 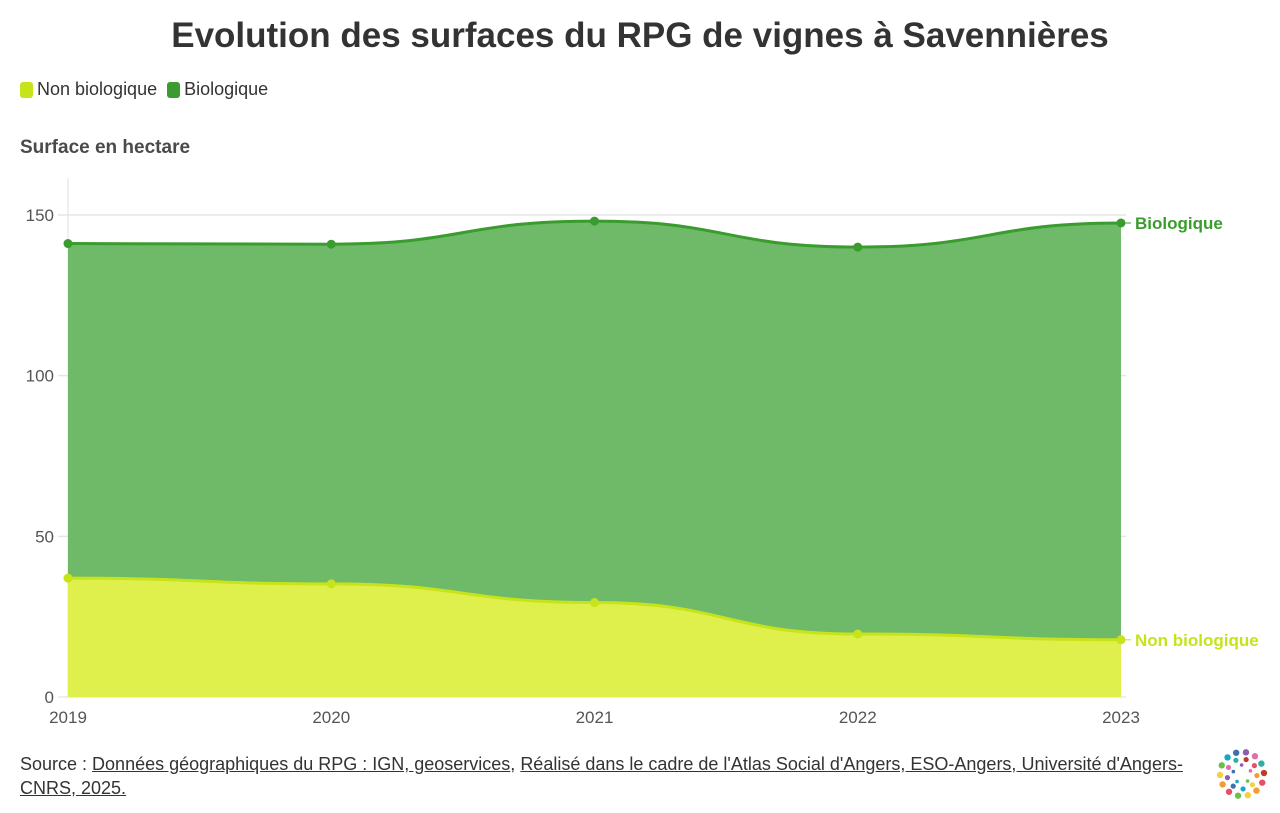 What do you see at coordinates (595, 717) in the screenshot?
I see `x-tick-label-2021: 2021` at bounding box center [595, 717].